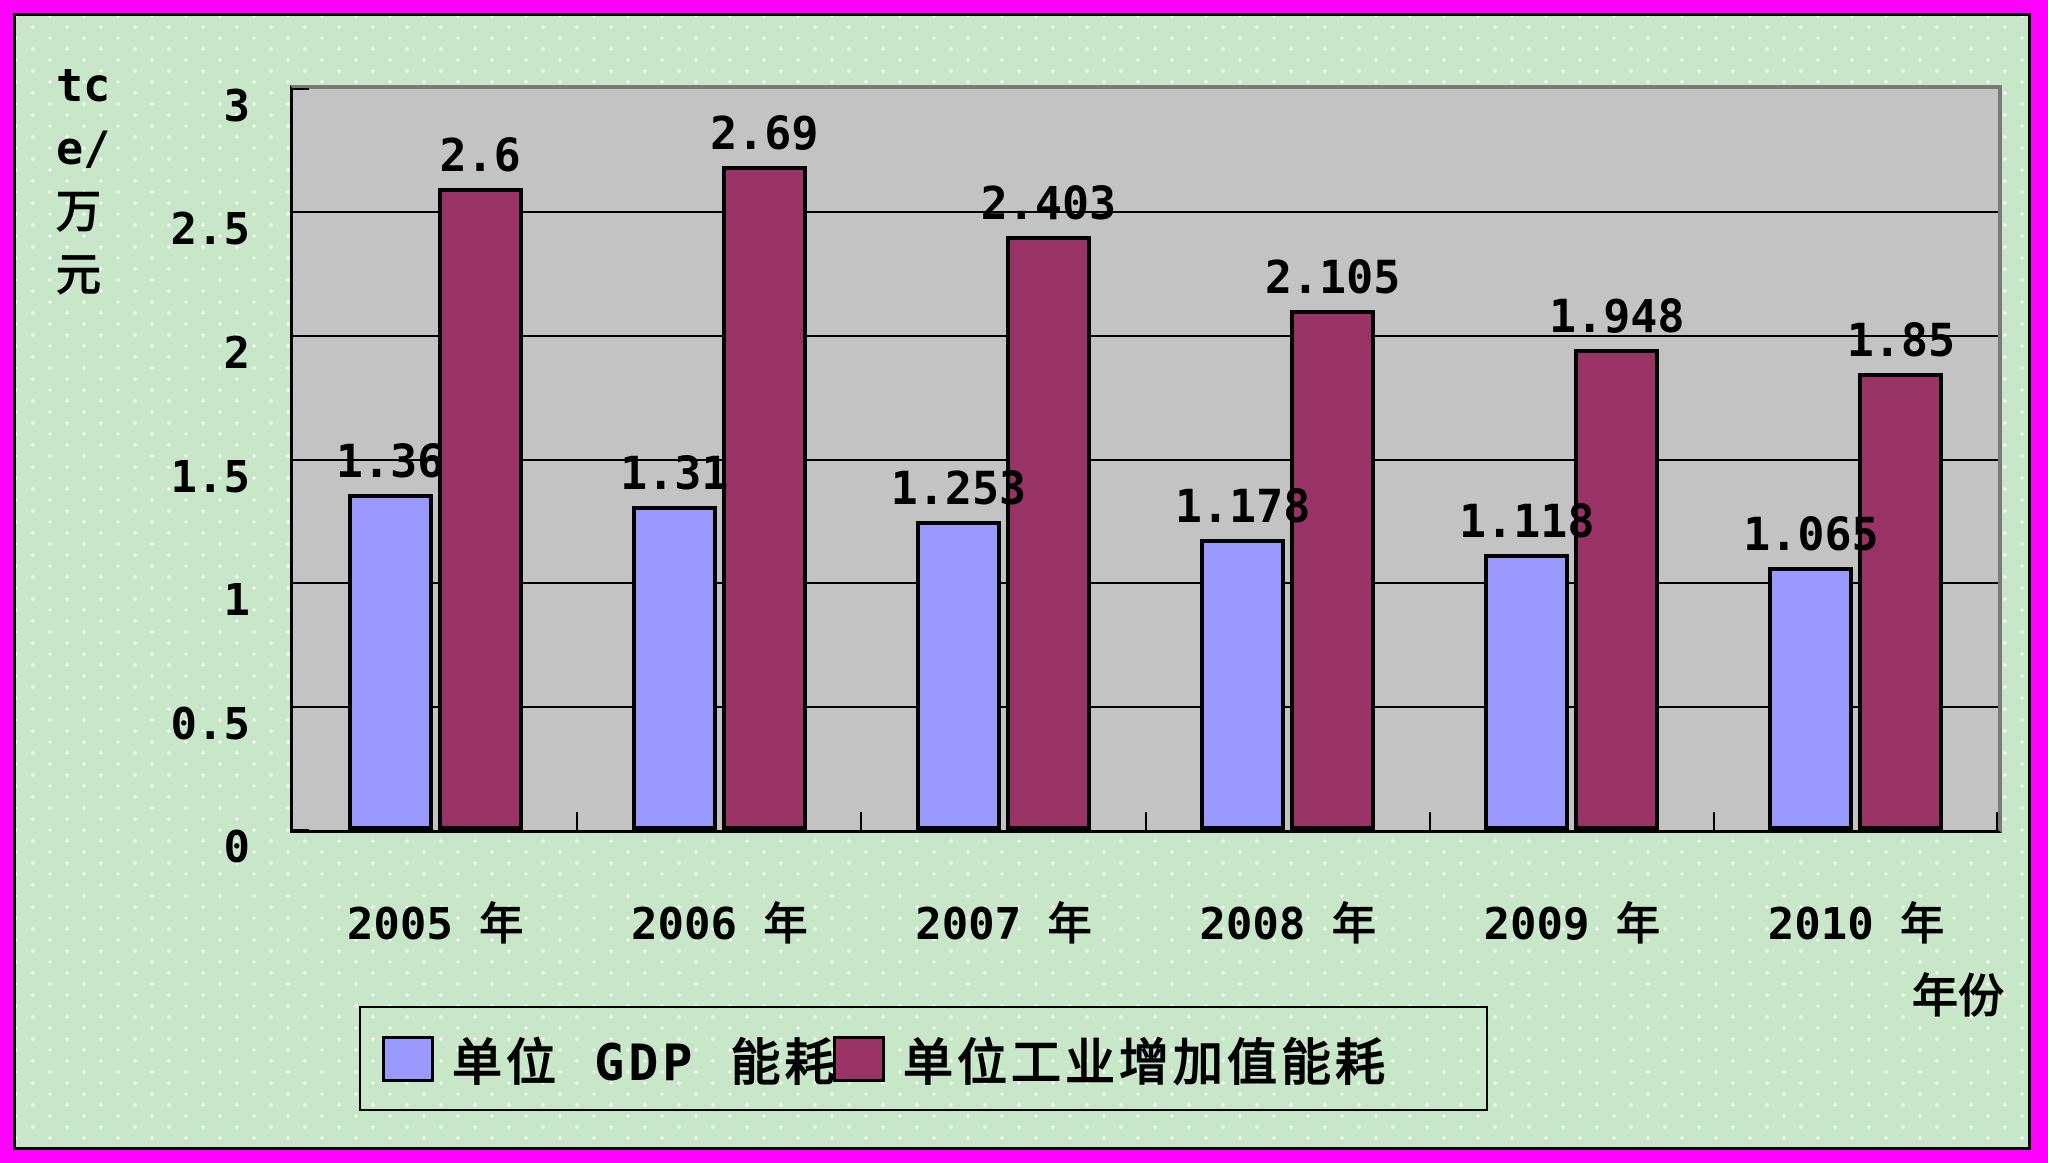  I want to click on bar-label-s0-c5: 1.065, so click(1811, 534).